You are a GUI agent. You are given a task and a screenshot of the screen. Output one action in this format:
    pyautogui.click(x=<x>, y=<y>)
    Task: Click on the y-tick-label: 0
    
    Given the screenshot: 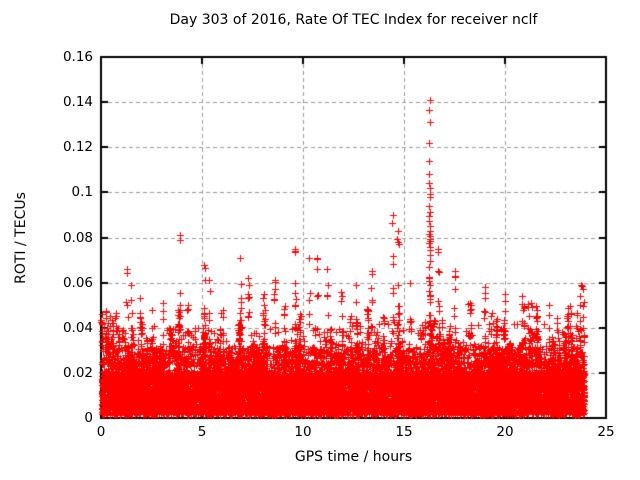 What is the action you would take?
    pyautogui.click(x=88, y=418)
    